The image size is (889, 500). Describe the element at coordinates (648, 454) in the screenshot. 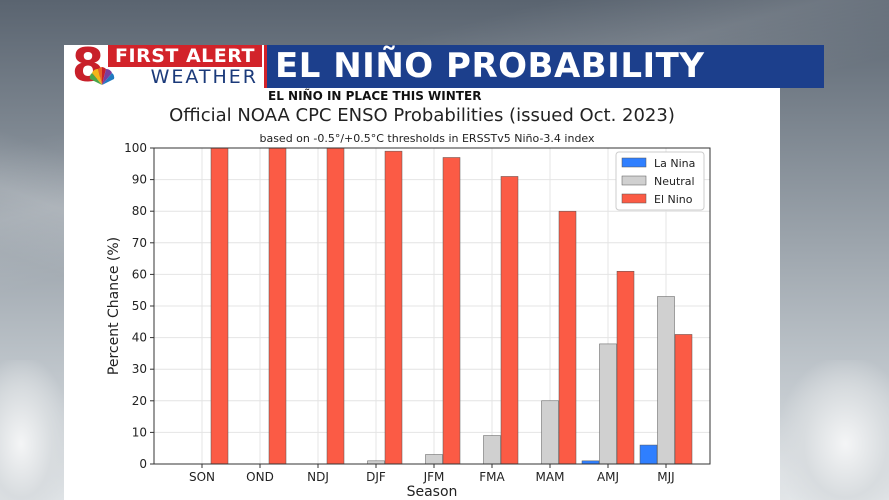

I see `bar-la-nina-mjj` at that location.